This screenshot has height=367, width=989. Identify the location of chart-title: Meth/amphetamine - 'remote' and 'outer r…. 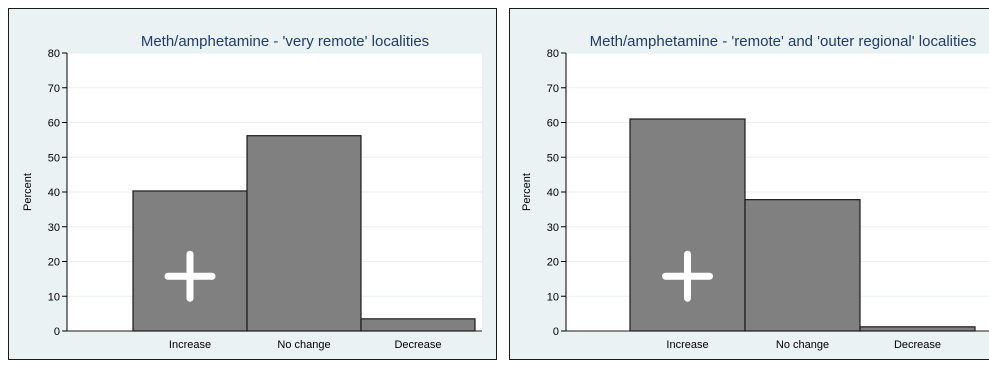
(783, 41).